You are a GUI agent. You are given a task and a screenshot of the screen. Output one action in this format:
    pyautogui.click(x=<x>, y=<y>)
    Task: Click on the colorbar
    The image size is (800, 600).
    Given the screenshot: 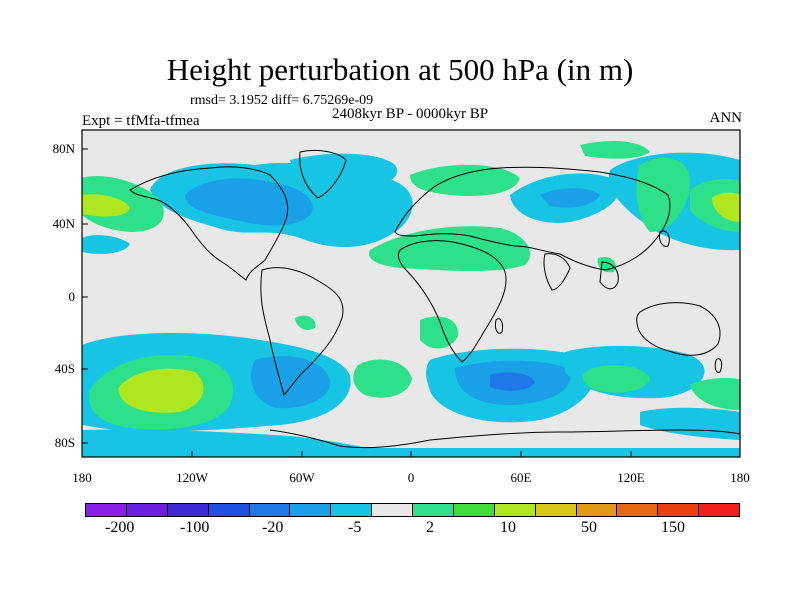 What is the action you would take?
    pyautogui.click(x=412, y=510)
    